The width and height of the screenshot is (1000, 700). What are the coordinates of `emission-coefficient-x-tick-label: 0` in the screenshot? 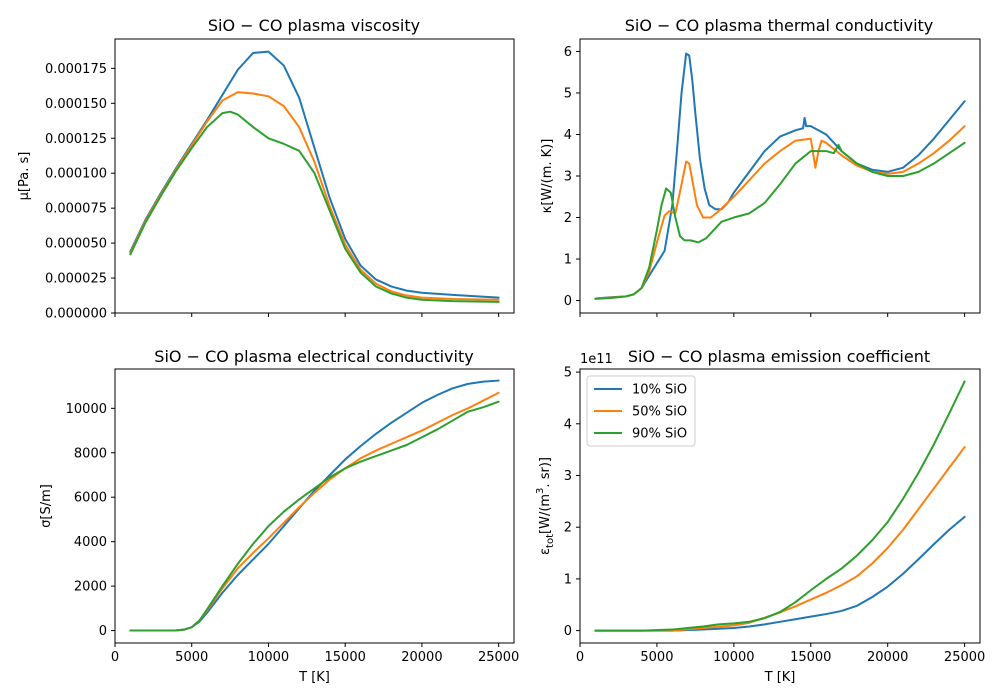 It's located at (580, 657).